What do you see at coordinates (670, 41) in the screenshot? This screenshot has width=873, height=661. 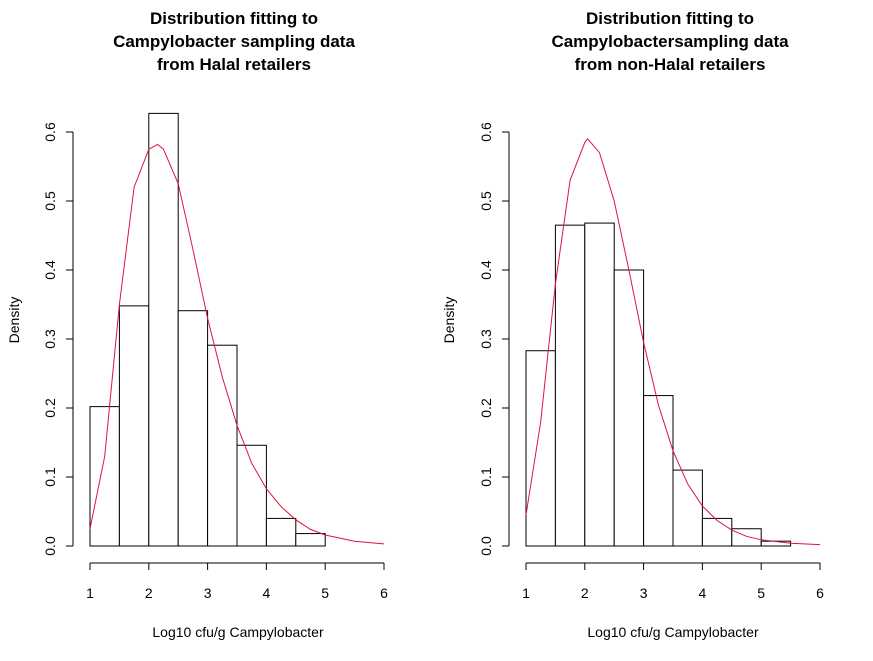 I see `chart-title-line-2: Campylobactersampling data` at bounding box center [670, 41].